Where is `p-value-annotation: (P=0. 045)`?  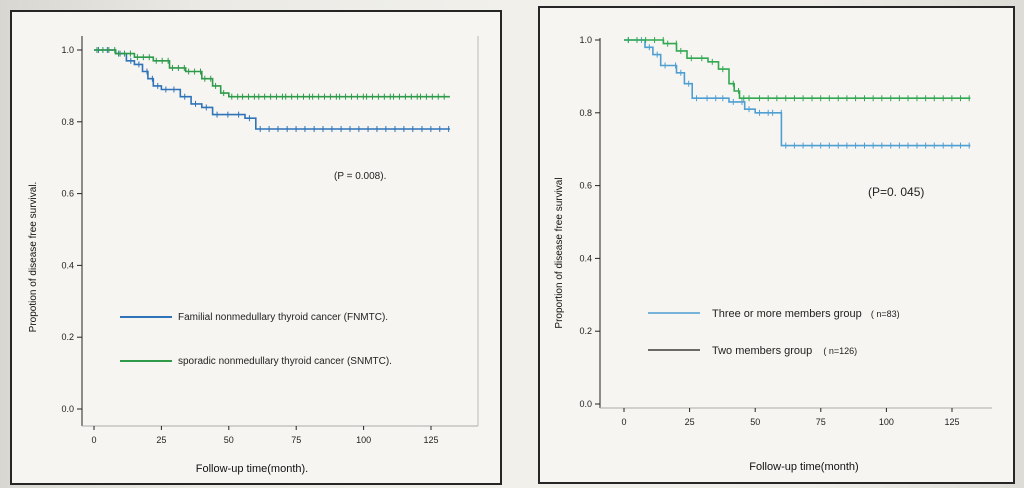 p-value-annotation: (P=0. 045) is located at coordinates (896, 192).